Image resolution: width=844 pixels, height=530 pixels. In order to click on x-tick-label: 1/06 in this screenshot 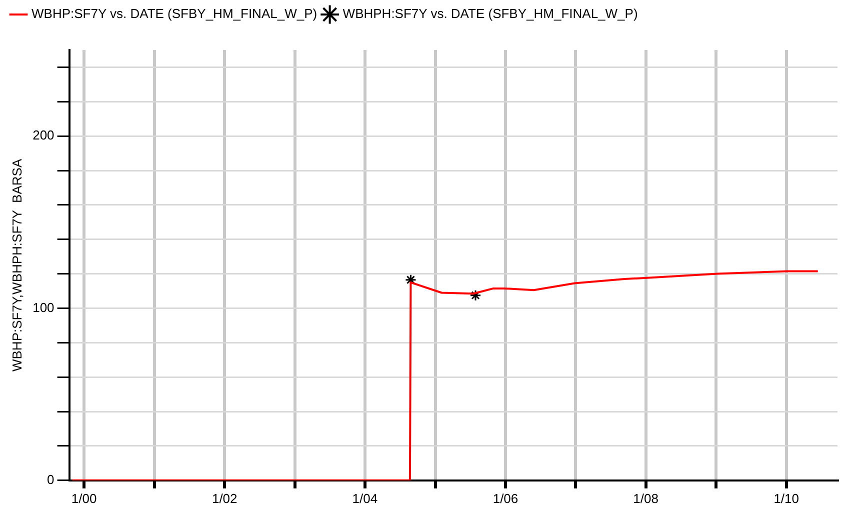, I will do `click(505, 498)`.